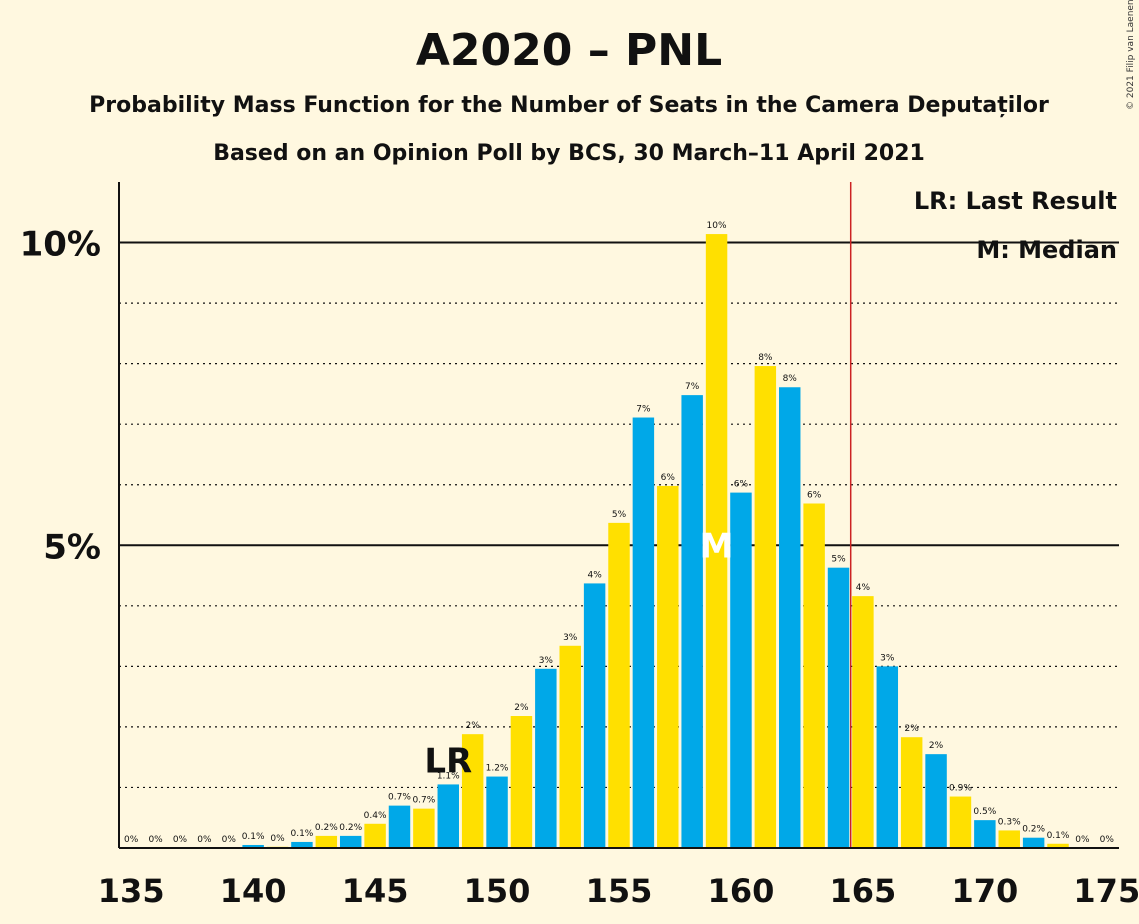 This screenshot has height=924, width=1139. I want to click on x-tick-labels: 135 140 145 150 155 160 165 170 175, so click(618, 891).